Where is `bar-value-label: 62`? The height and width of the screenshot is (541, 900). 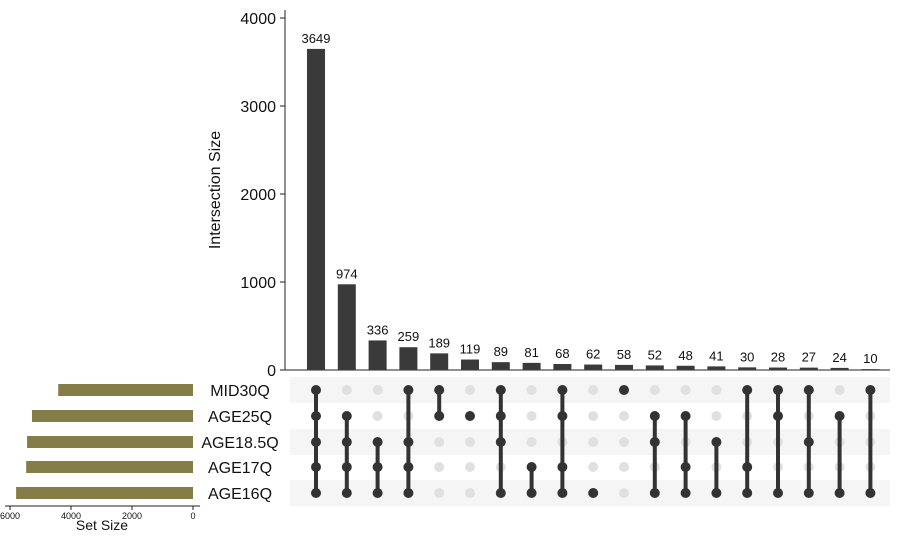 bar-value-label: 62 is located at coordinates (593, 354).